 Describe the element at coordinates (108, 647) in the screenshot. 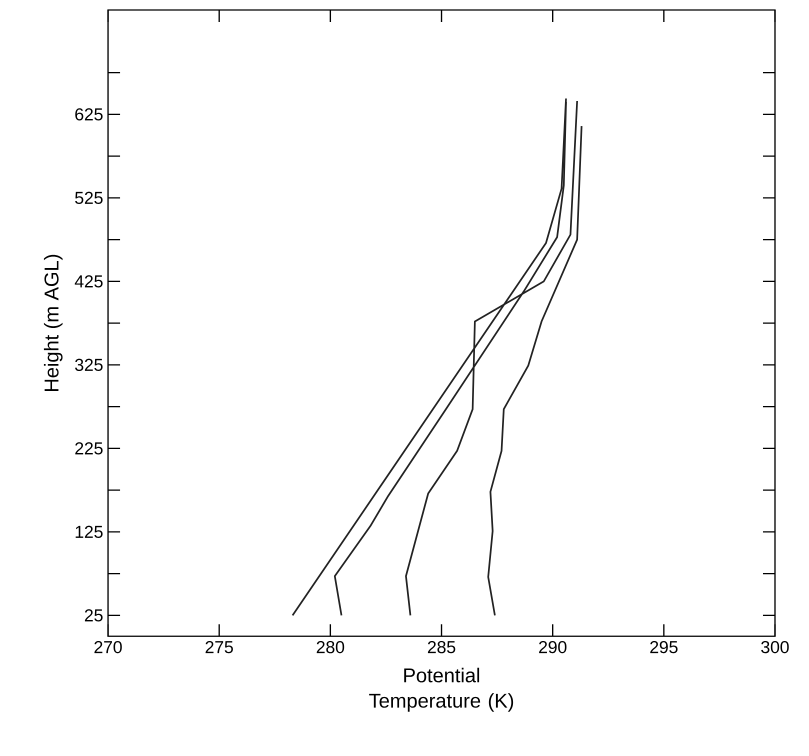

I see `x-tick-label: 270` at that location.